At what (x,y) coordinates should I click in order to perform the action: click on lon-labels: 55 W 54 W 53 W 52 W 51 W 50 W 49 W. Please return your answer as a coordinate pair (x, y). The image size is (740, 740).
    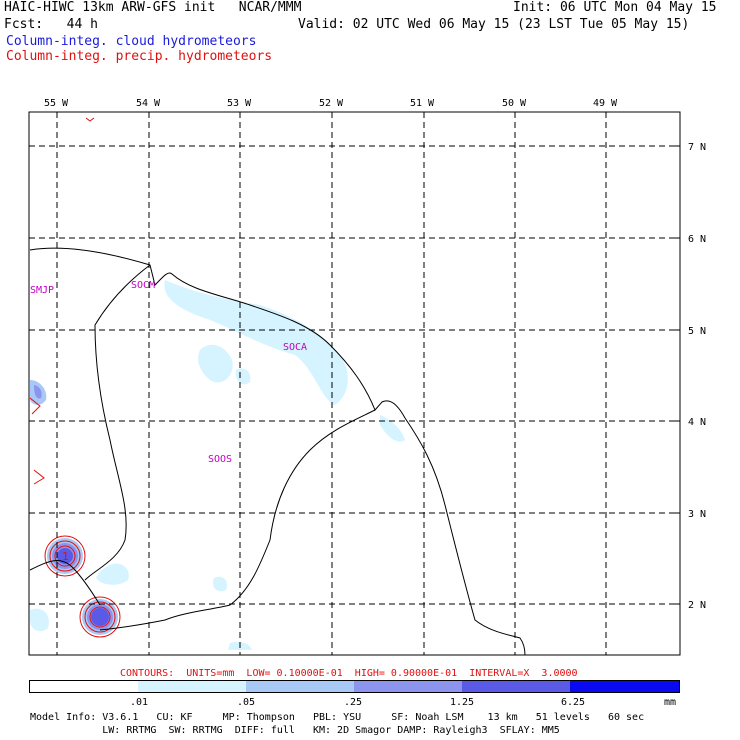
    Looking at the image, I should click on (331, 103).